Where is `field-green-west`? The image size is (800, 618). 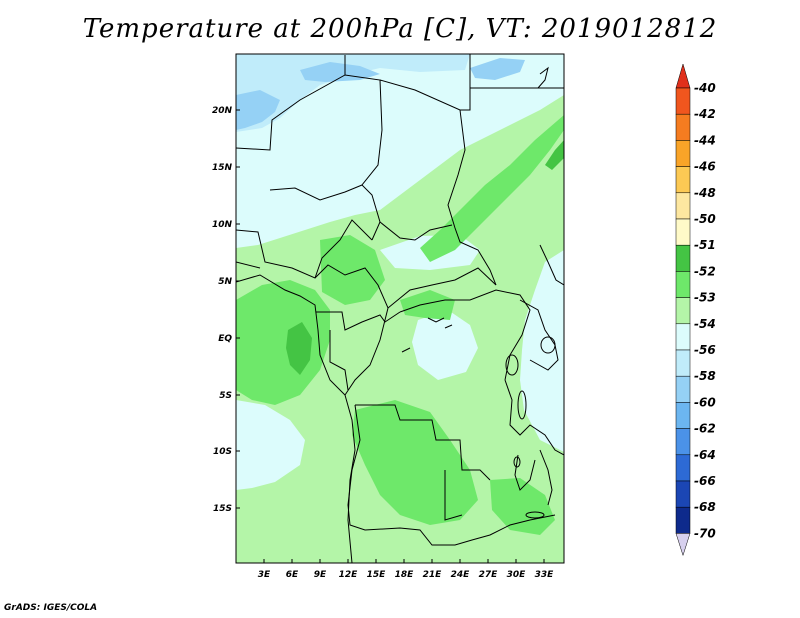 field-green-west is located at coordinates (283, 342).